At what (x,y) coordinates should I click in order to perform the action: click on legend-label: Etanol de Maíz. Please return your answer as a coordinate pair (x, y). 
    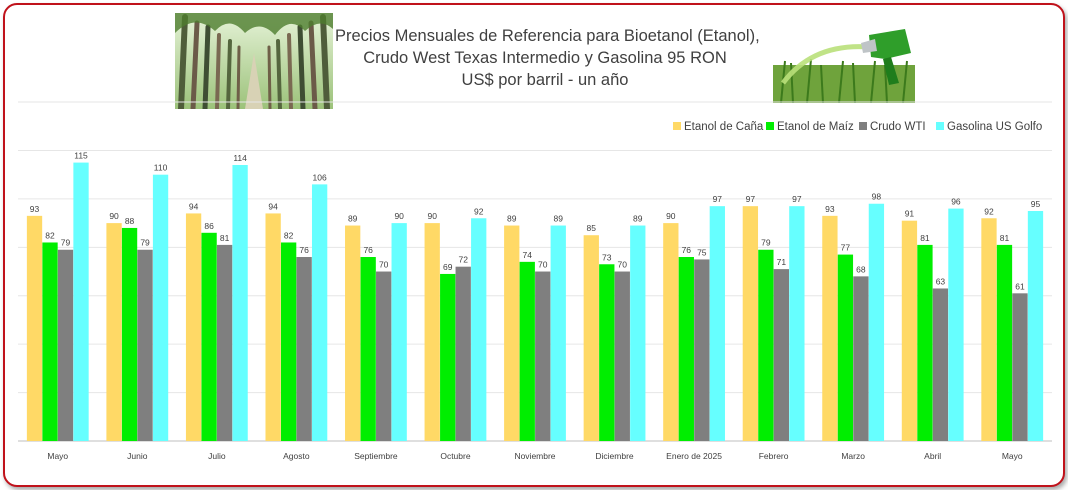
    Looking at the image, I should click on (815, 127).